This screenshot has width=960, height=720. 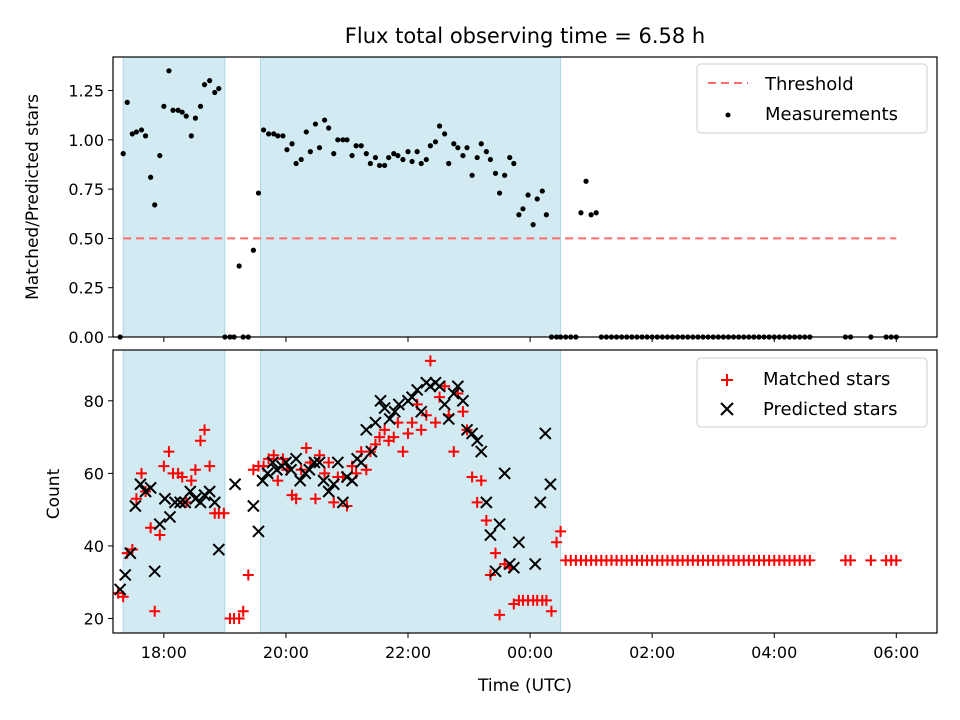 I want to click on x-tick-label: 02:00, so click(x=652, y=652).